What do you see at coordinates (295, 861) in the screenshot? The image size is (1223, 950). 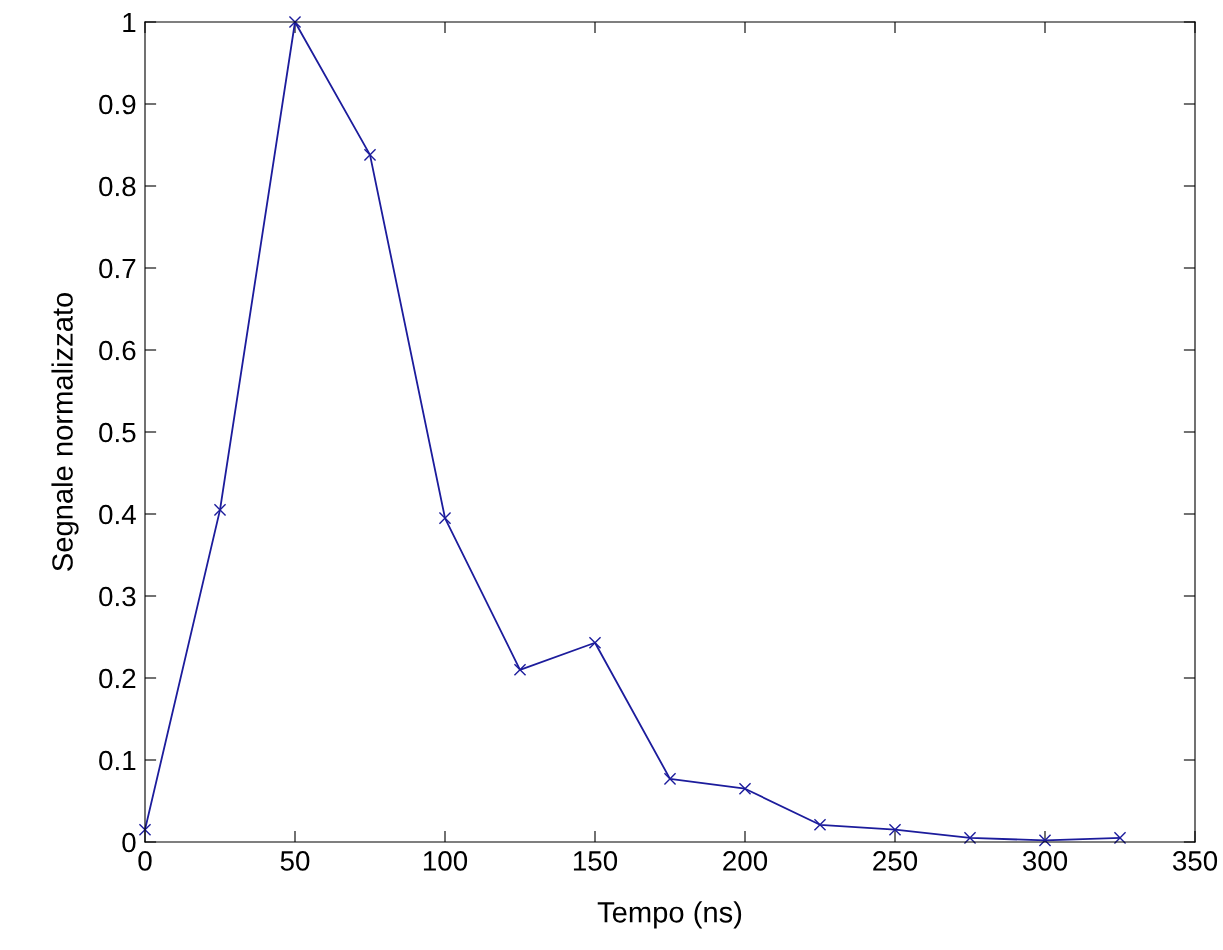 I see `x-tick-label: 50` at bounding box center [295, 861].